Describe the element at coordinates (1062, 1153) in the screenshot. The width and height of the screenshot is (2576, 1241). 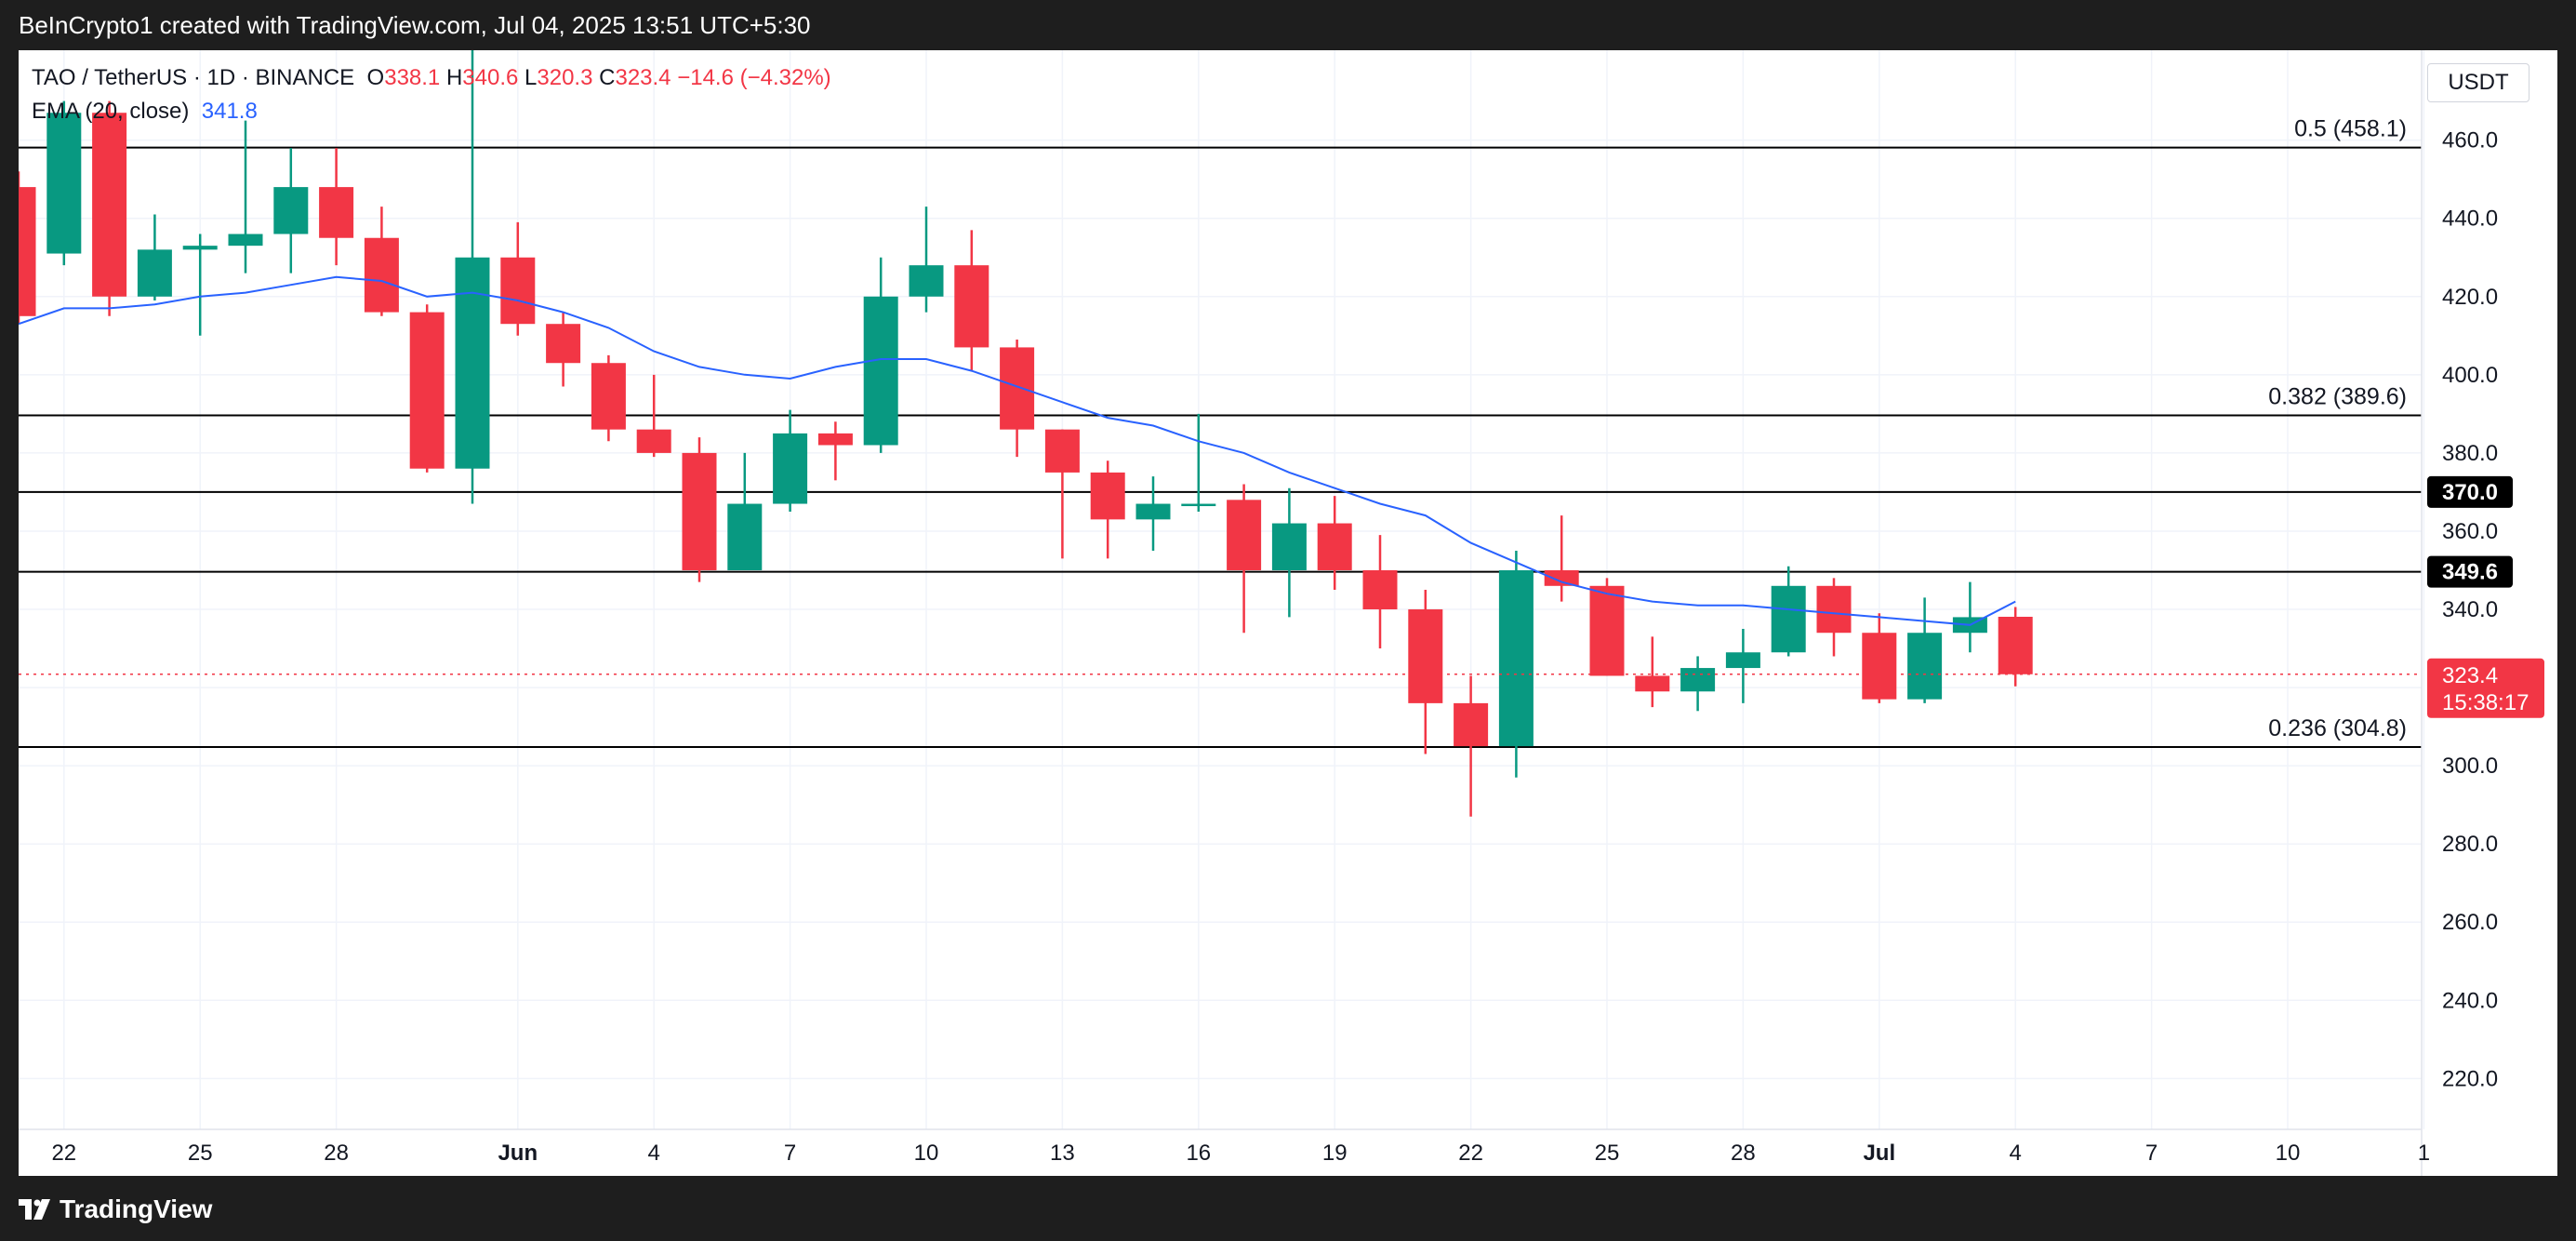
I see `x-tick-label: 13` at that location.